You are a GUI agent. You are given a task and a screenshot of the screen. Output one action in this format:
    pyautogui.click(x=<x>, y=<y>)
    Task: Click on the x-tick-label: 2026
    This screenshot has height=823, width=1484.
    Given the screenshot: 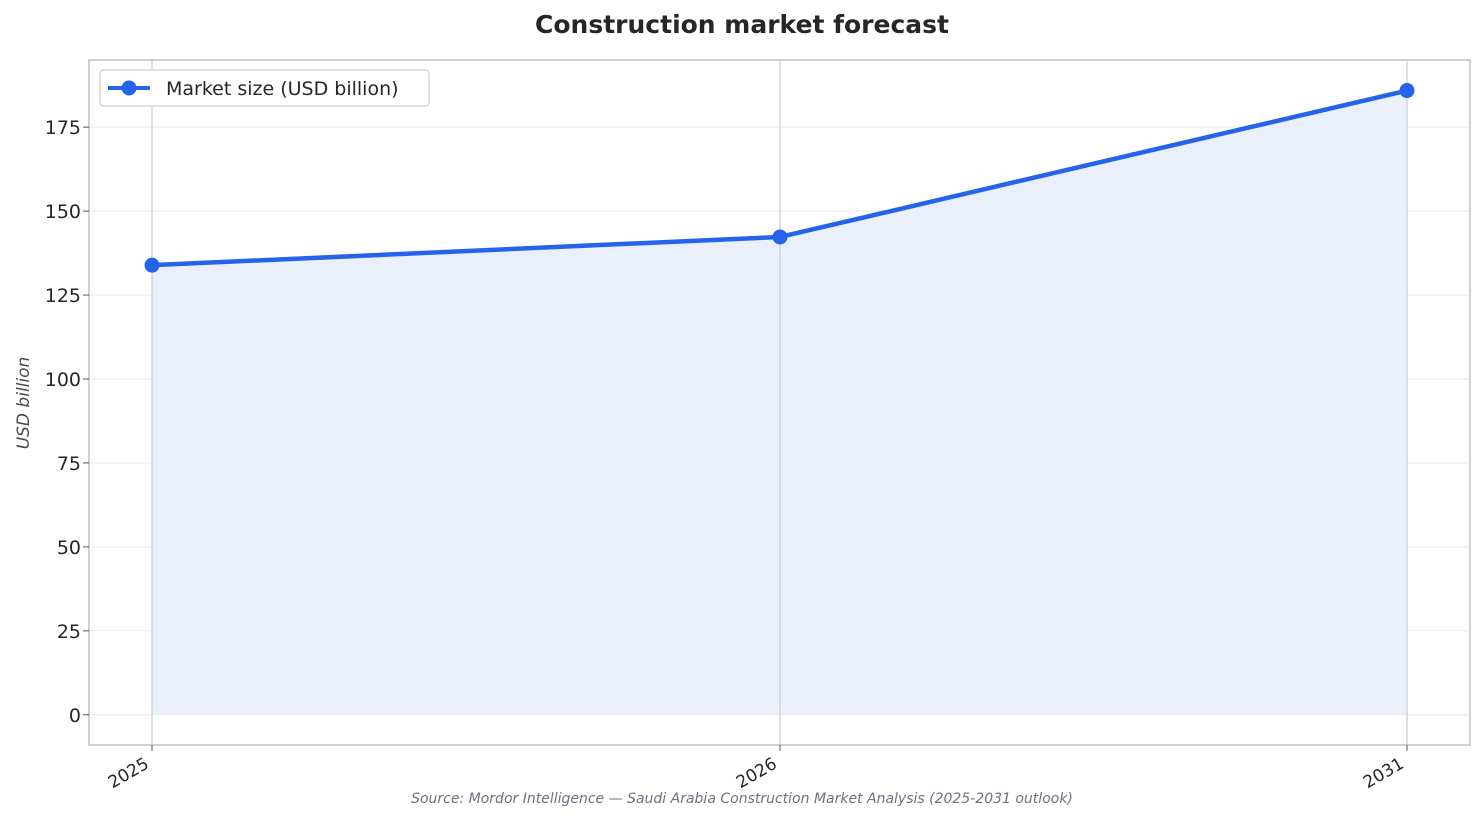 What is the action you would take?
    pyautogui.click(x=756, y=773)
    